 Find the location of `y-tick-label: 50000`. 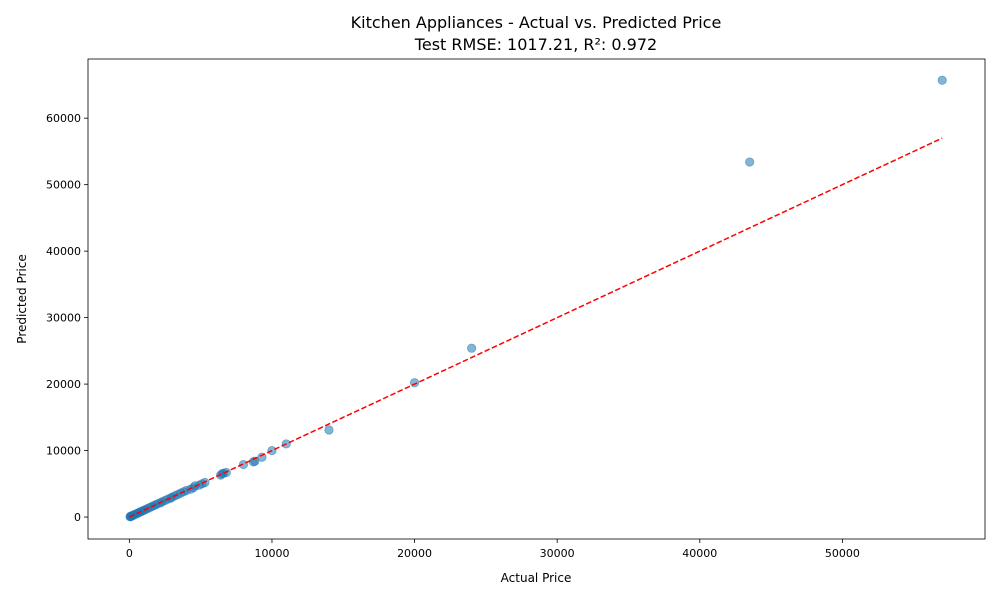

y-tick-label: 50000 is located at coordinates (63, 185).